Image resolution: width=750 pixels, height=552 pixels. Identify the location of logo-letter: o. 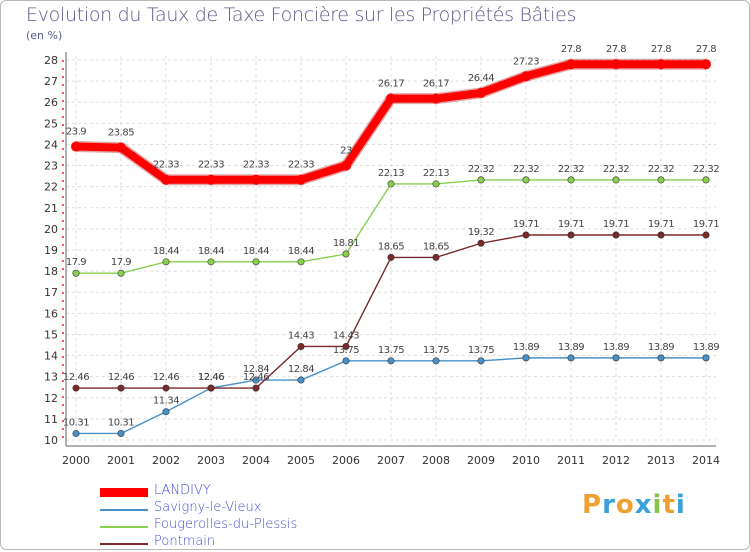
(625, 505).